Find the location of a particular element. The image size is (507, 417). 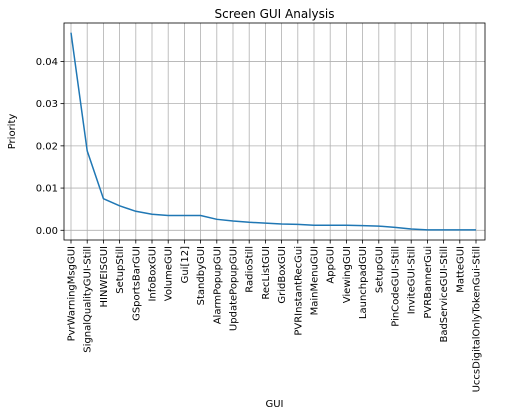

x-tick-label: HINWEISGUI is located at coordinates (104, 276).